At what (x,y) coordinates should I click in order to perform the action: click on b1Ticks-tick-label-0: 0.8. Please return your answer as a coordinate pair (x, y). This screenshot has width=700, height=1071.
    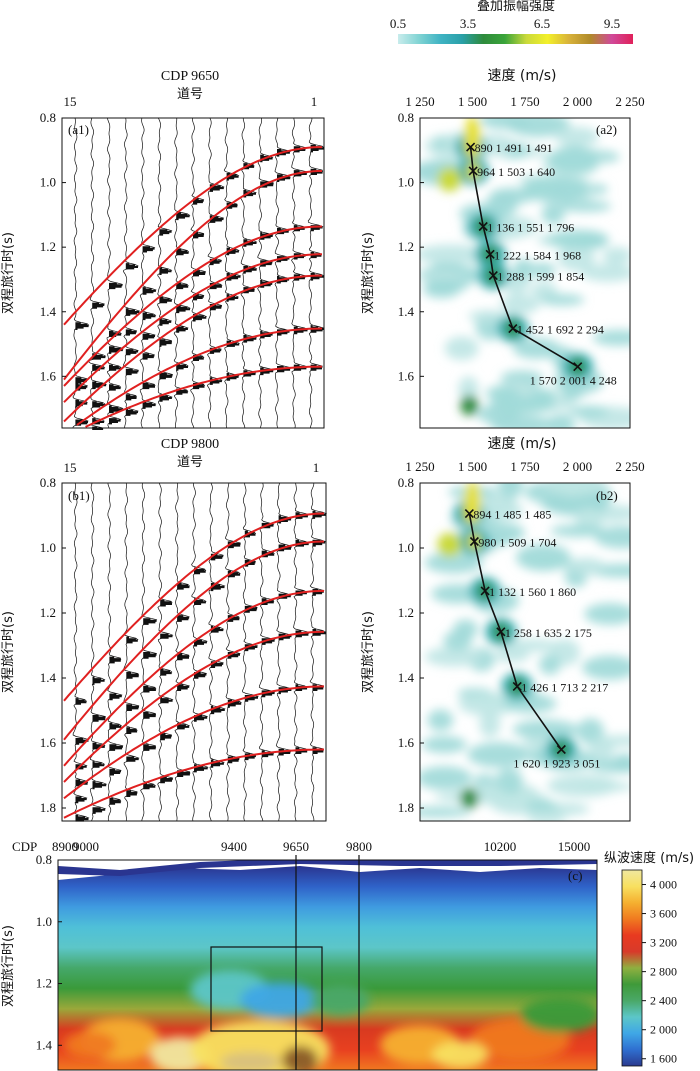
    Looking at the image, I should click on (48, 482).